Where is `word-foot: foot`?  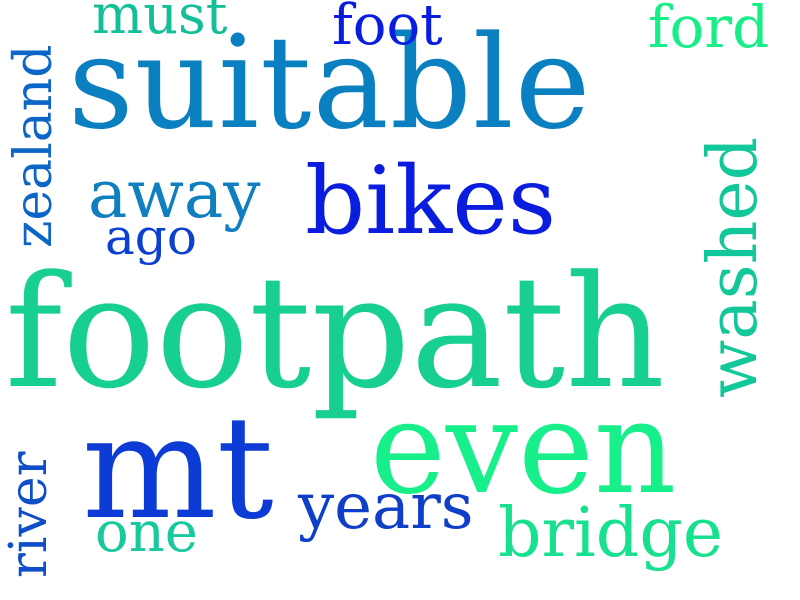
word-foot: foot is located at coordinates (387, 29).